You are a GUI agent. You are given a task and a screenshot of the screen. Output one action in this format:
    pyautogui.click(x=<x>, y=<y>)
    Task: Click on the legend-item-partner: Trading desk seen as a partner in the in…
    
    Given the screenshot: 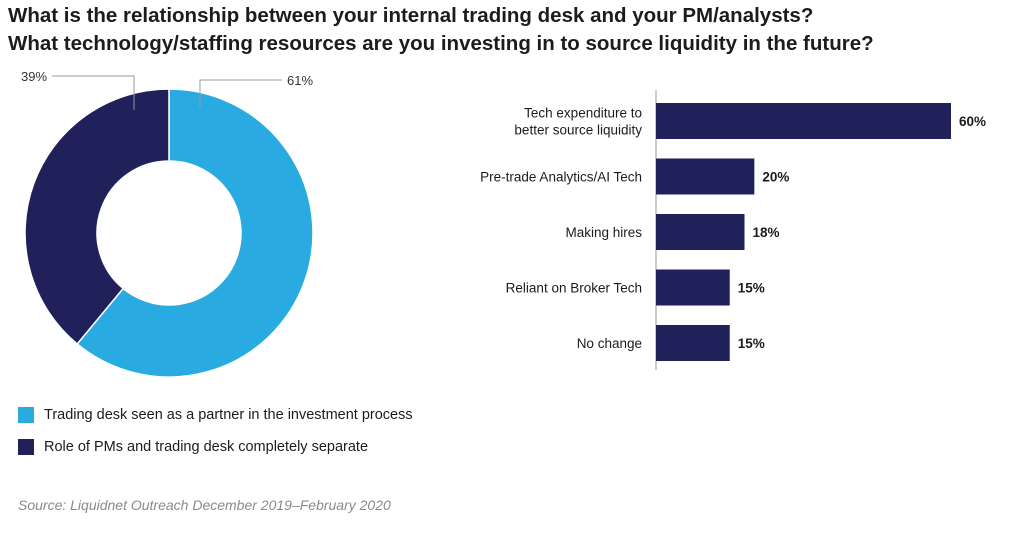 What is the action you would take?
    pyautogui.click(x=215, y=415)
    